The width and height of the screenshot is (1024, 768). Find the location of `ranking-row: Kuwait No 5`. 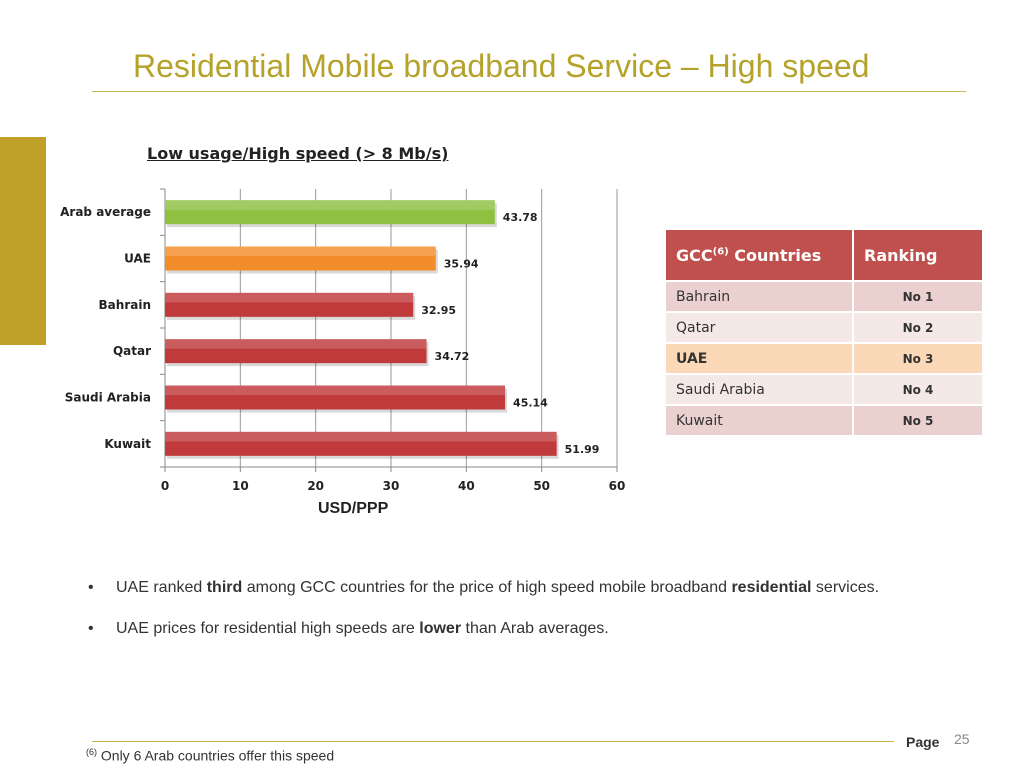

ranking-row: Kuwait No 5 is located at coordinates (825, 421).